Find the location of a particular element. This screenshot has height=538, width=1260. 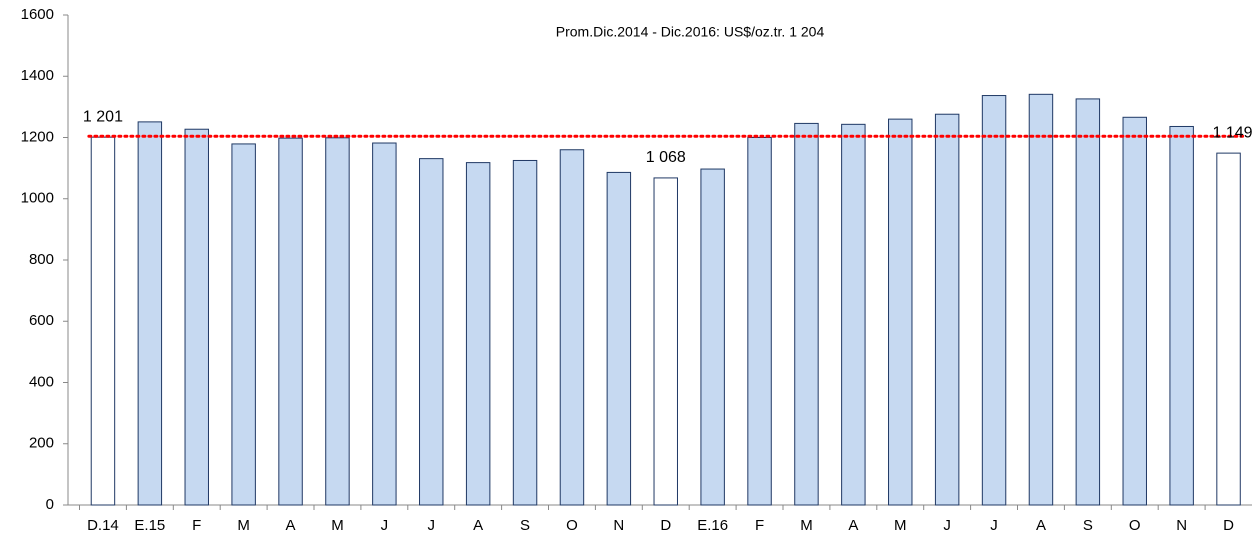

y-tick-label: 0 is located at coordinates (50, 504).